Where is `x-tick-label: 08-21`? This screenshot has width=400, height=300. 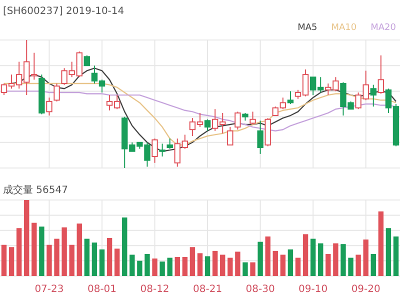 x-tick-label: 08-21 is located at coordinates (207, 289).